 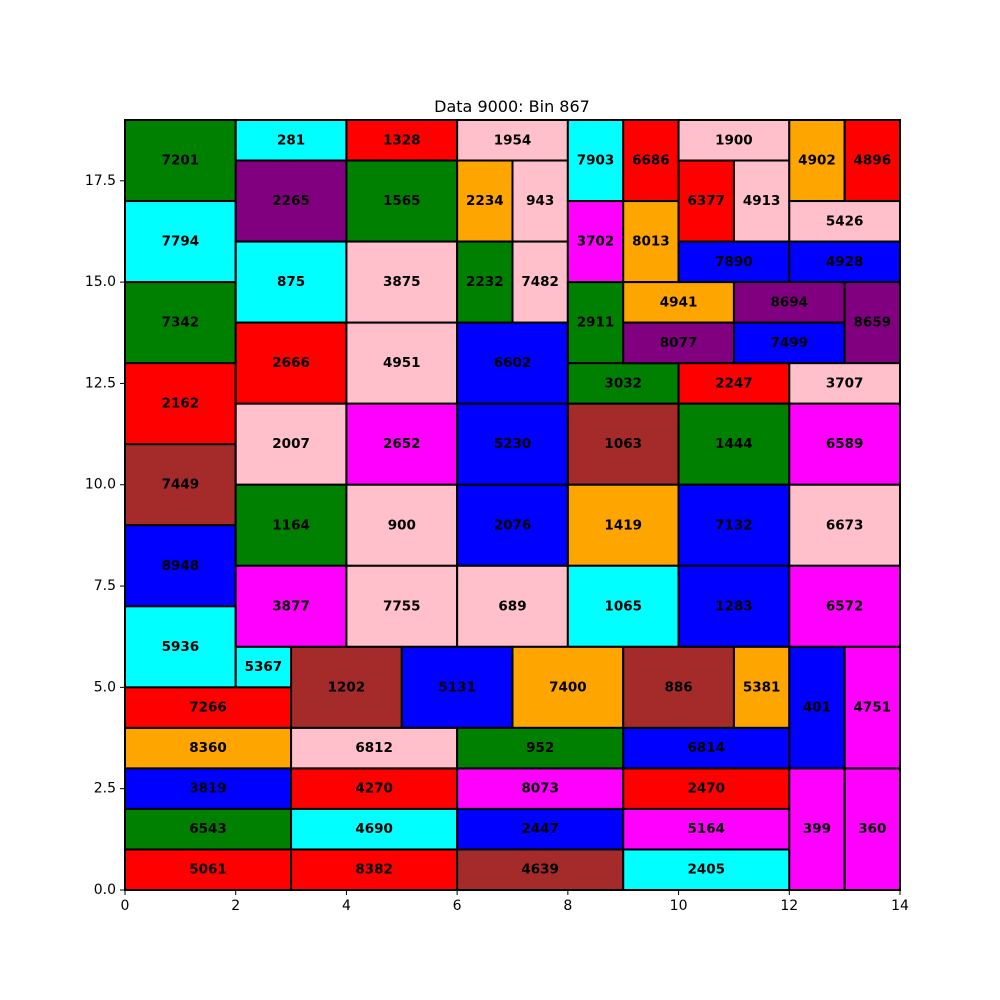 What do you see at coordinates (540, 789) in the screenshot?
I see `treemap-rect-label: 8073` at bounding box center [540, 789].